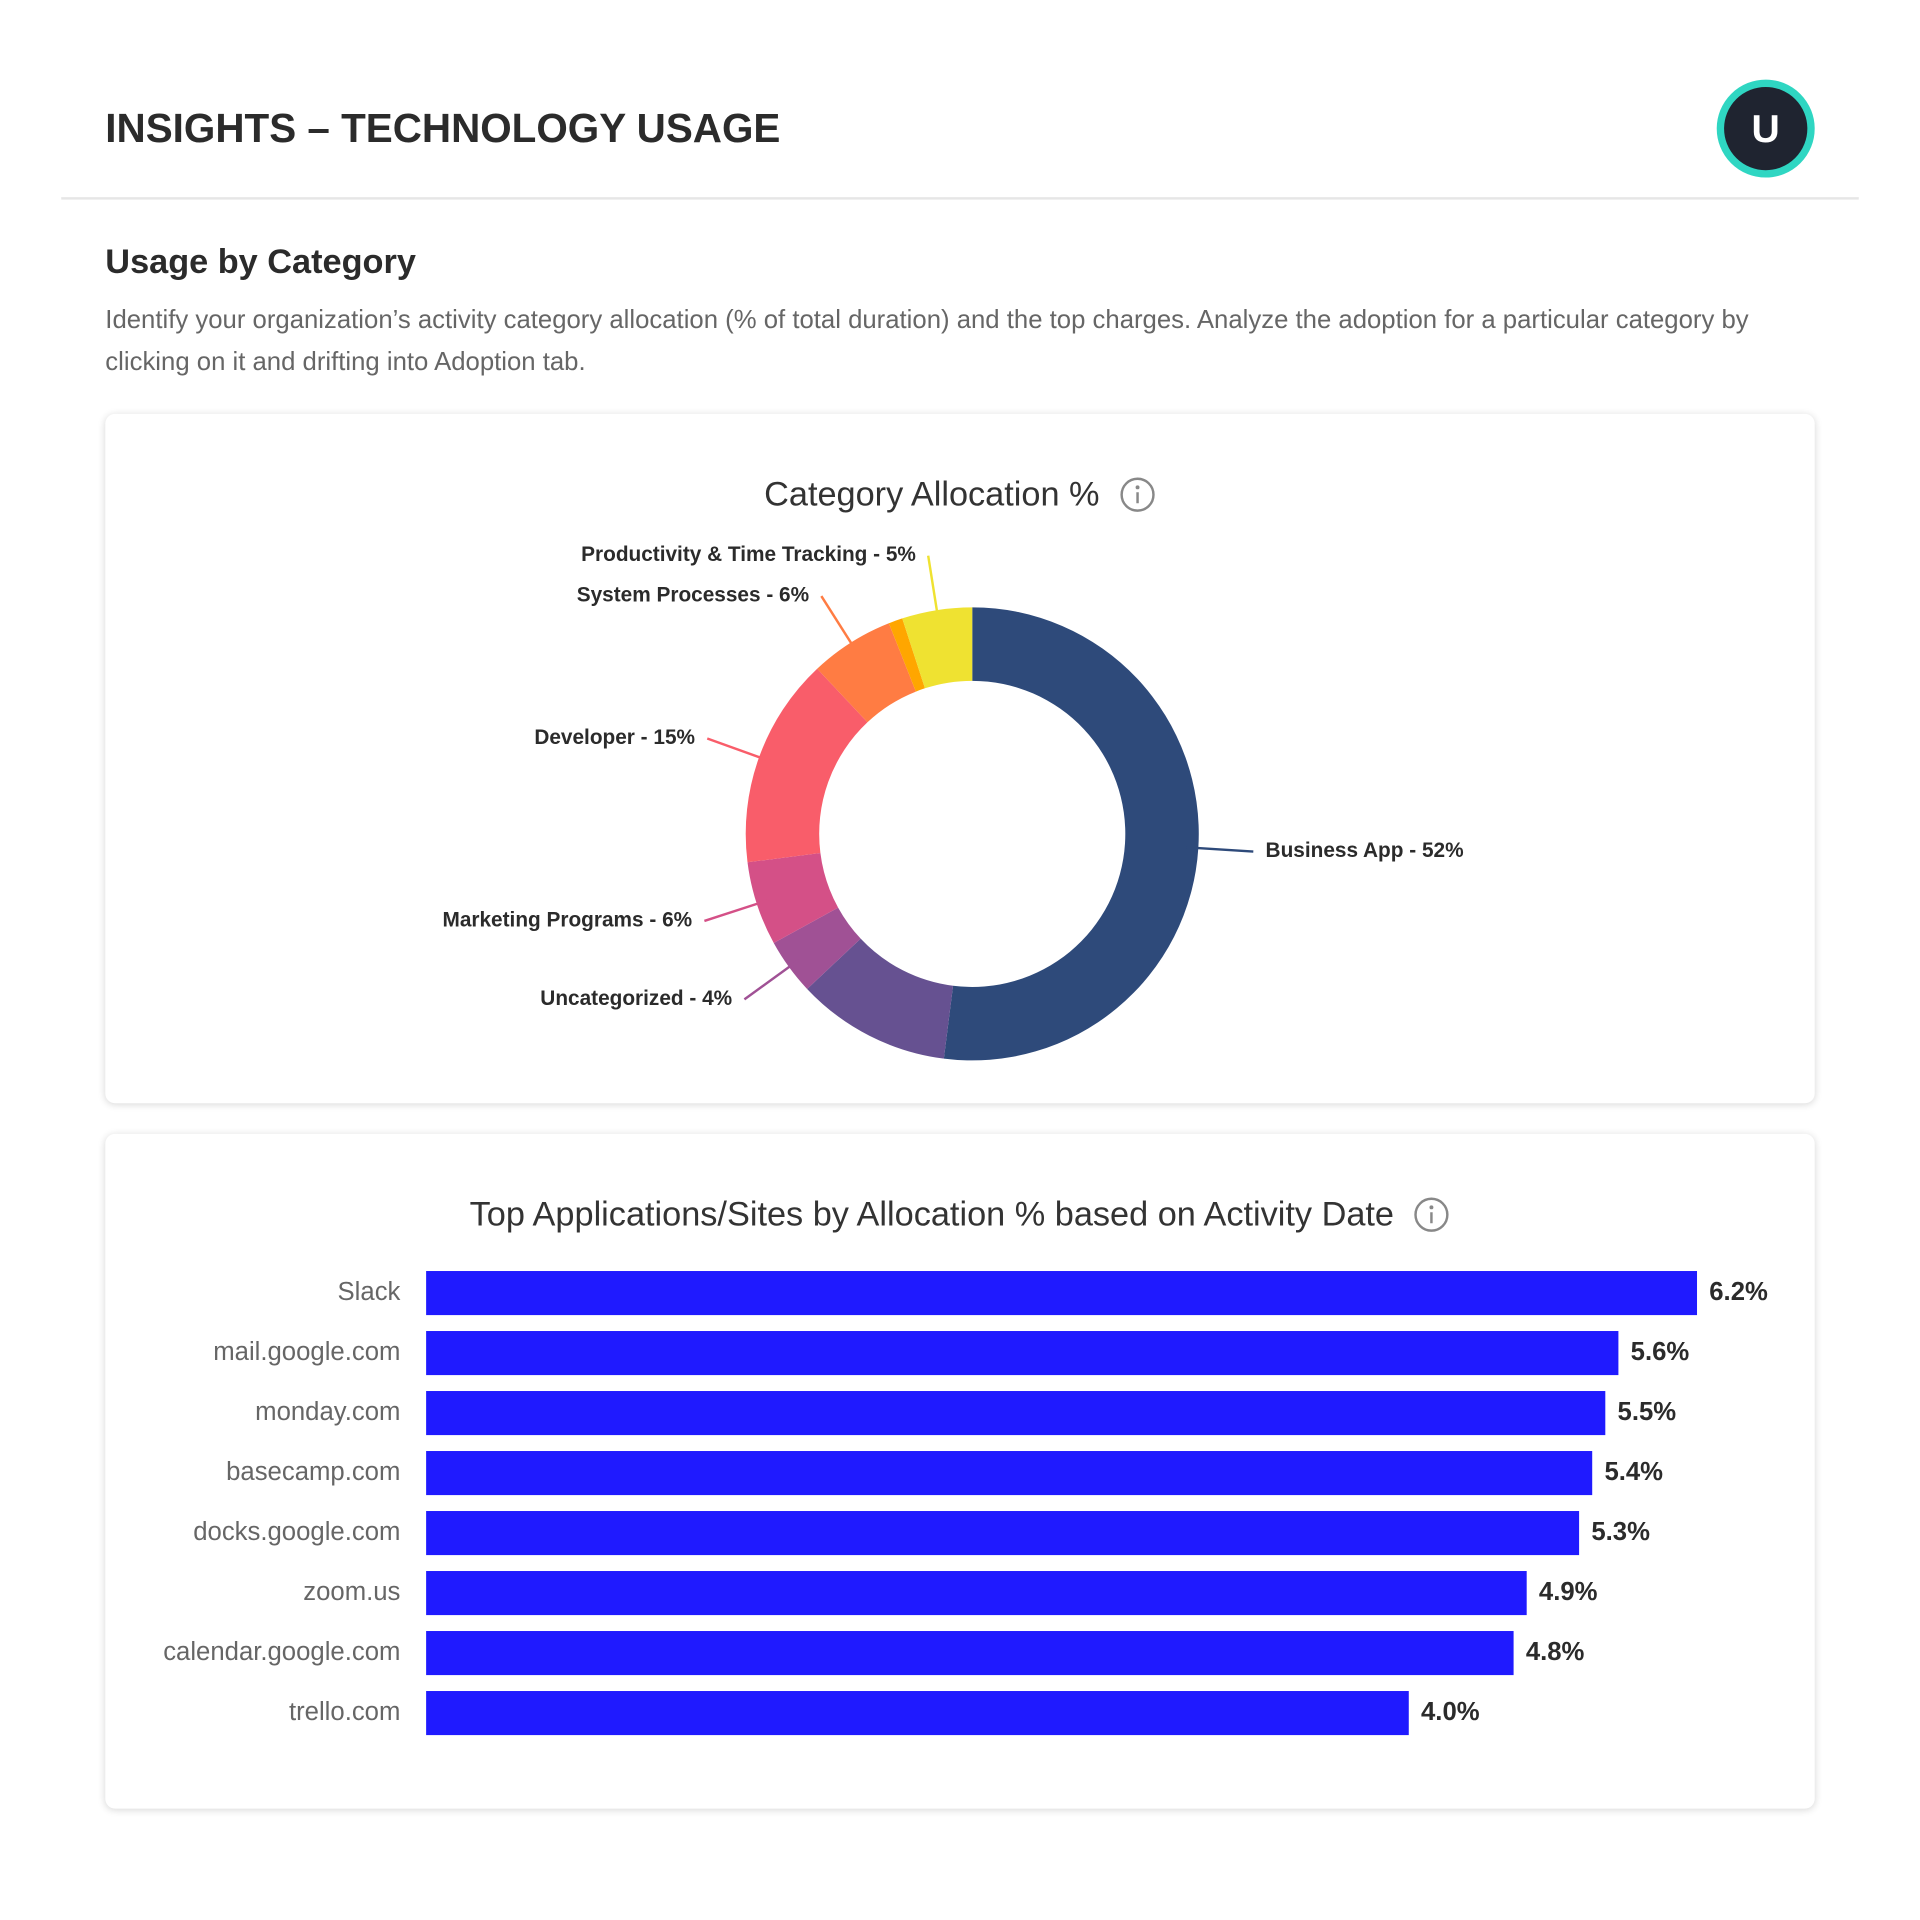 The height and width of the screenshot is (1920, 1920). Describe the element at coordinates (1620, 1532) in the screenshot. I see `value-label: 5.3%` at that location.